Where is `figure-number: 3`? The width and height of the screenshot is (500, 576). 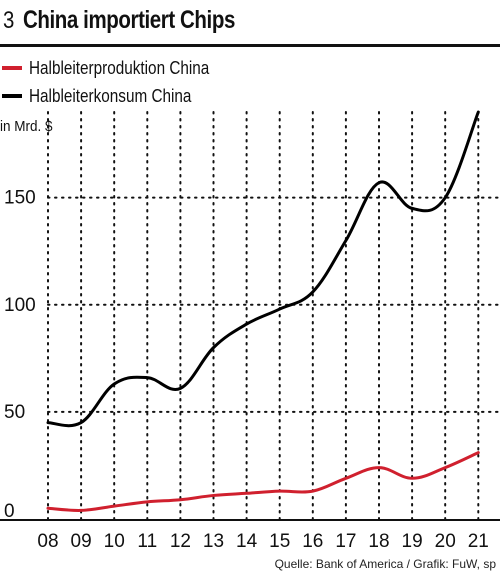
figure-number: 3 is located at coordinates (9, 20).